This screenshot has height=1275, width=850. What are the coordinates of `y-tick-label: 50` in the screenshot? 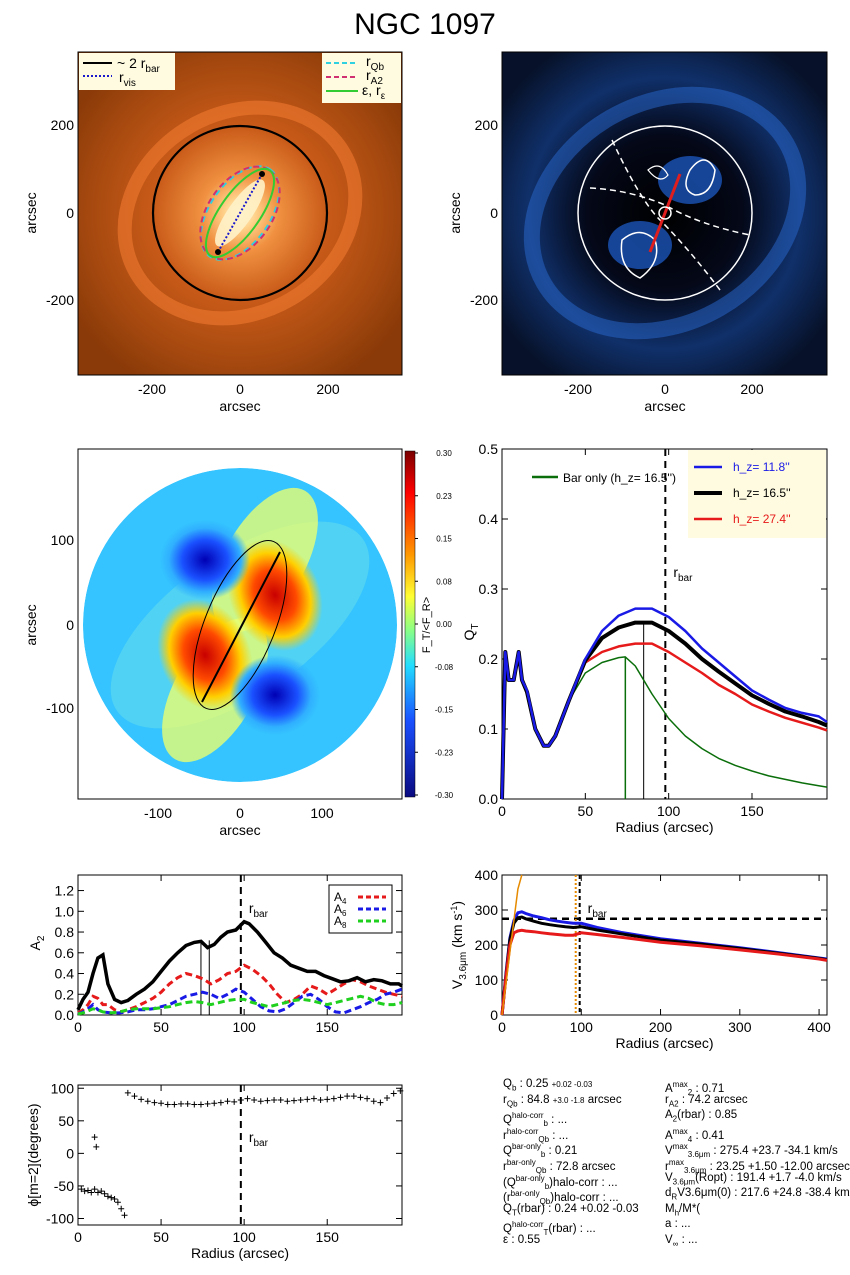 It's located at (66, 1121).